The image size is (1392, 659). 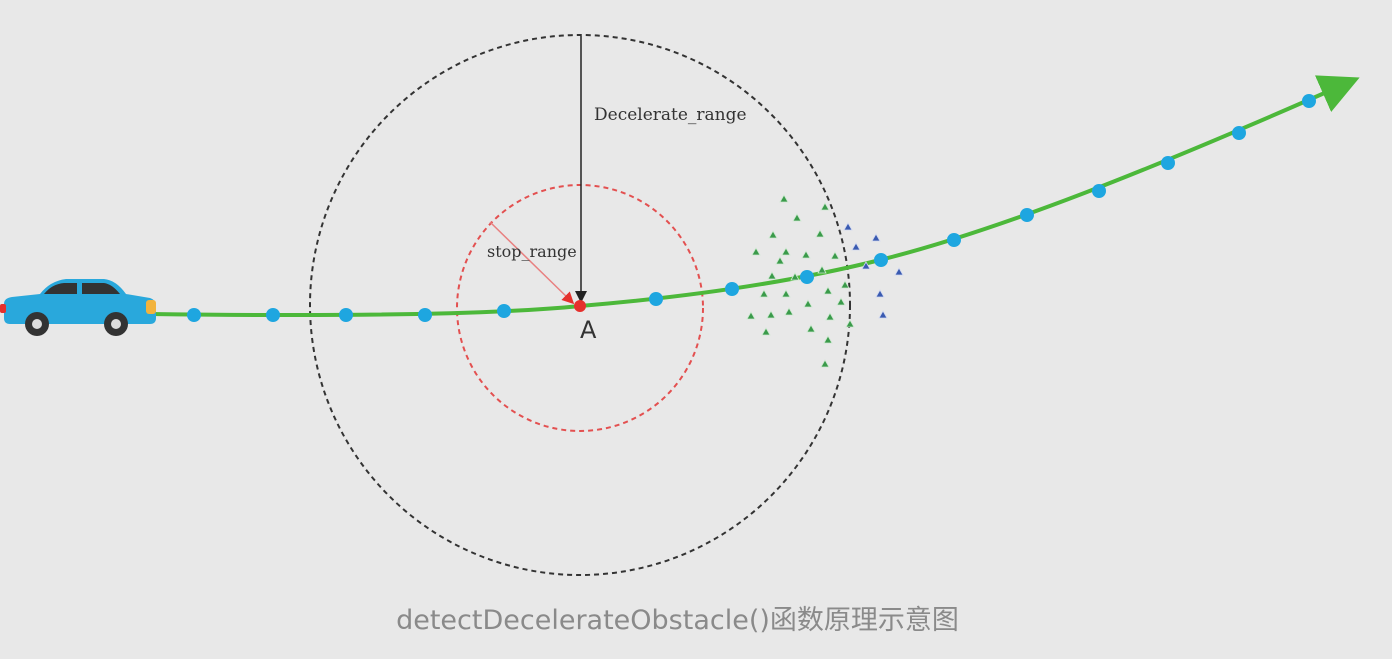 What do you see at coordinates (78, 307) in the screenshot?
I see `car-icon` at bounding box center [78, 307].